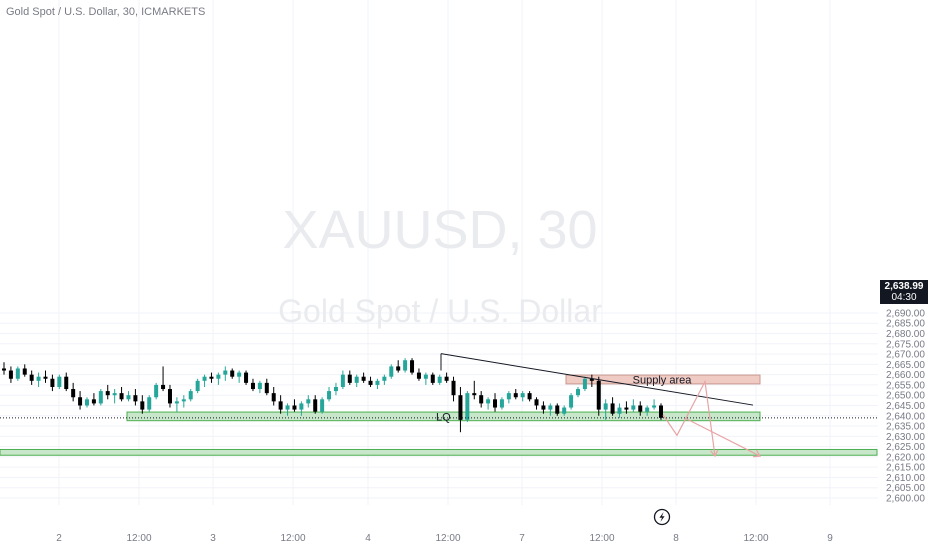 Image resolution: width=932 pixels, height=550 pixels. What do you see at coordinates (213, 538) in the screenshot?
I see `time-tick: 3` at bounding box center [213, 538].